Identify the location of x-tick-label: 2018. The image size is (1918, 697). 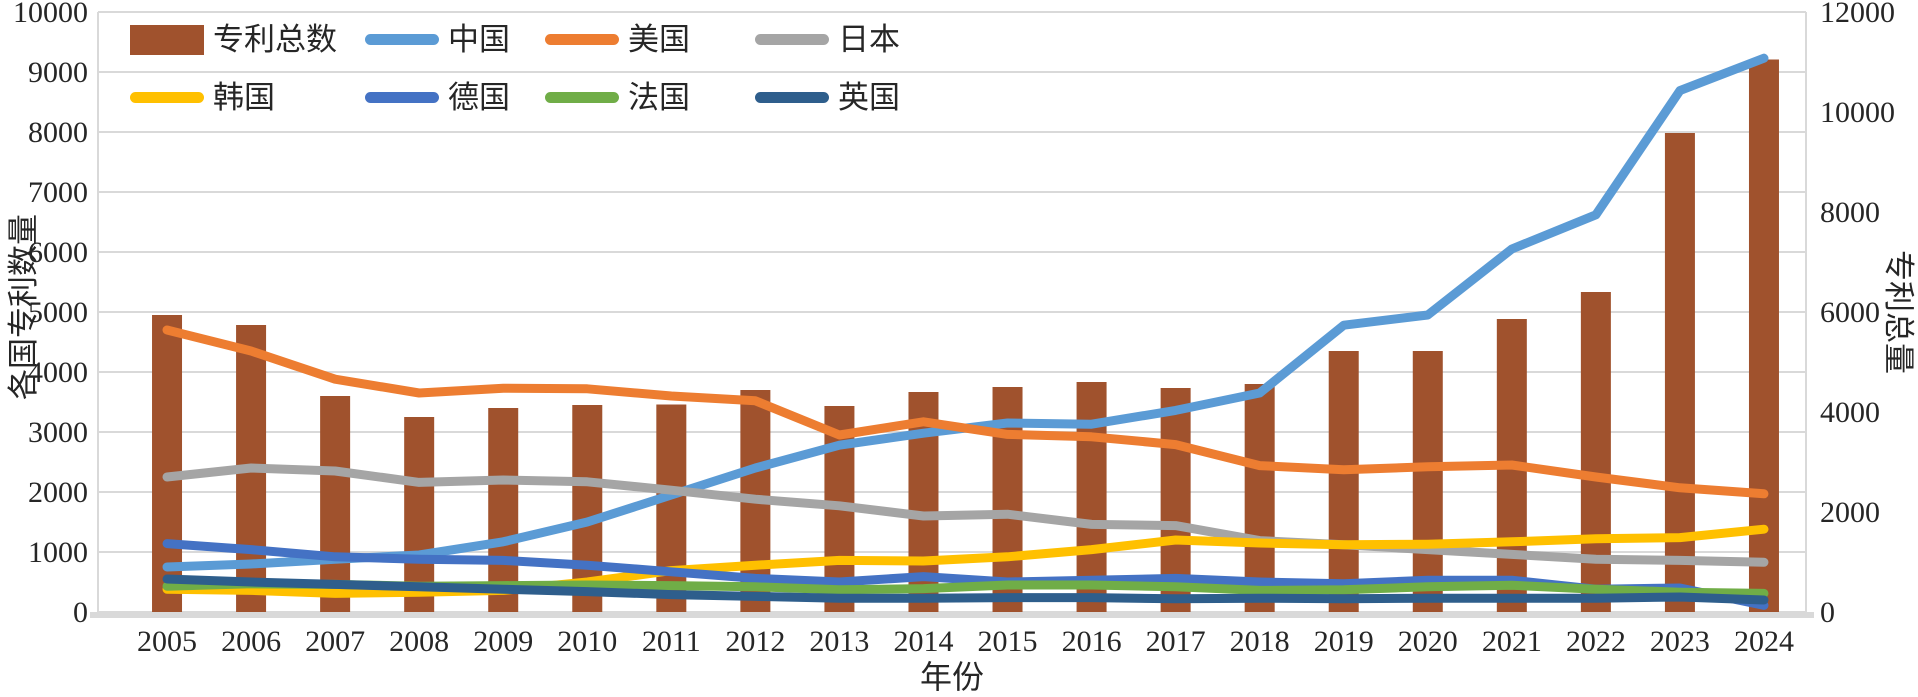
(1260, 641).